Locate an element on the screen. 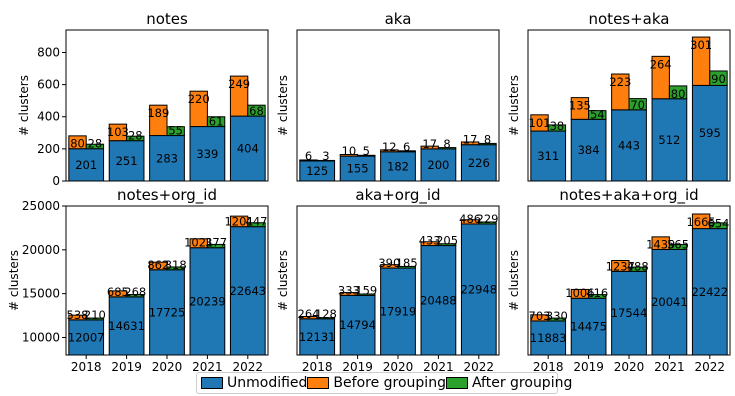  panel-2-label-after-2018: 3 is located at coordinates (325, 156).